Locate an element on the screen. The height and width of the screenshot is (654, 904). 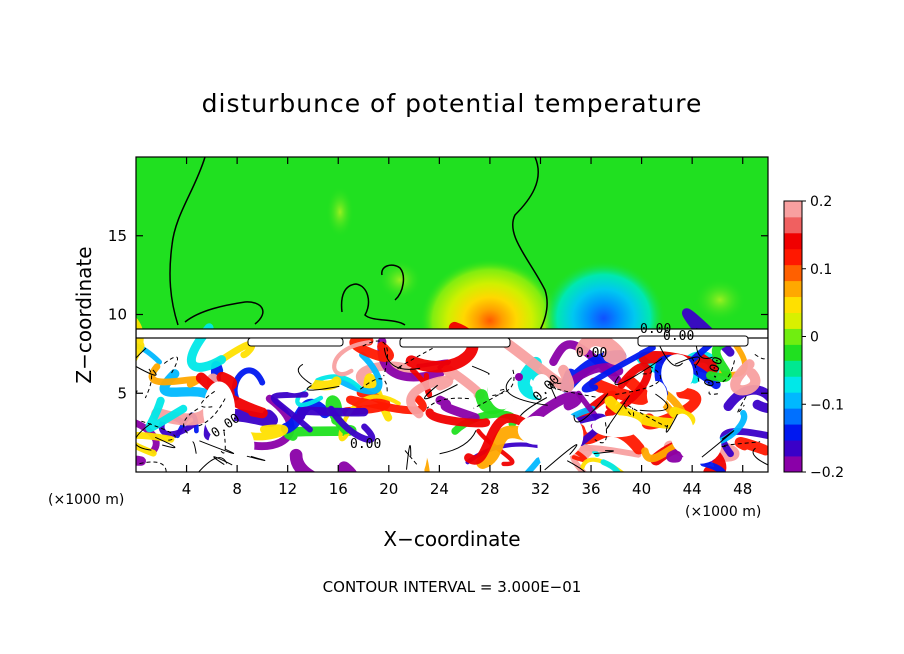
x-tick-label: 12 is located at coordinates (287, 489).